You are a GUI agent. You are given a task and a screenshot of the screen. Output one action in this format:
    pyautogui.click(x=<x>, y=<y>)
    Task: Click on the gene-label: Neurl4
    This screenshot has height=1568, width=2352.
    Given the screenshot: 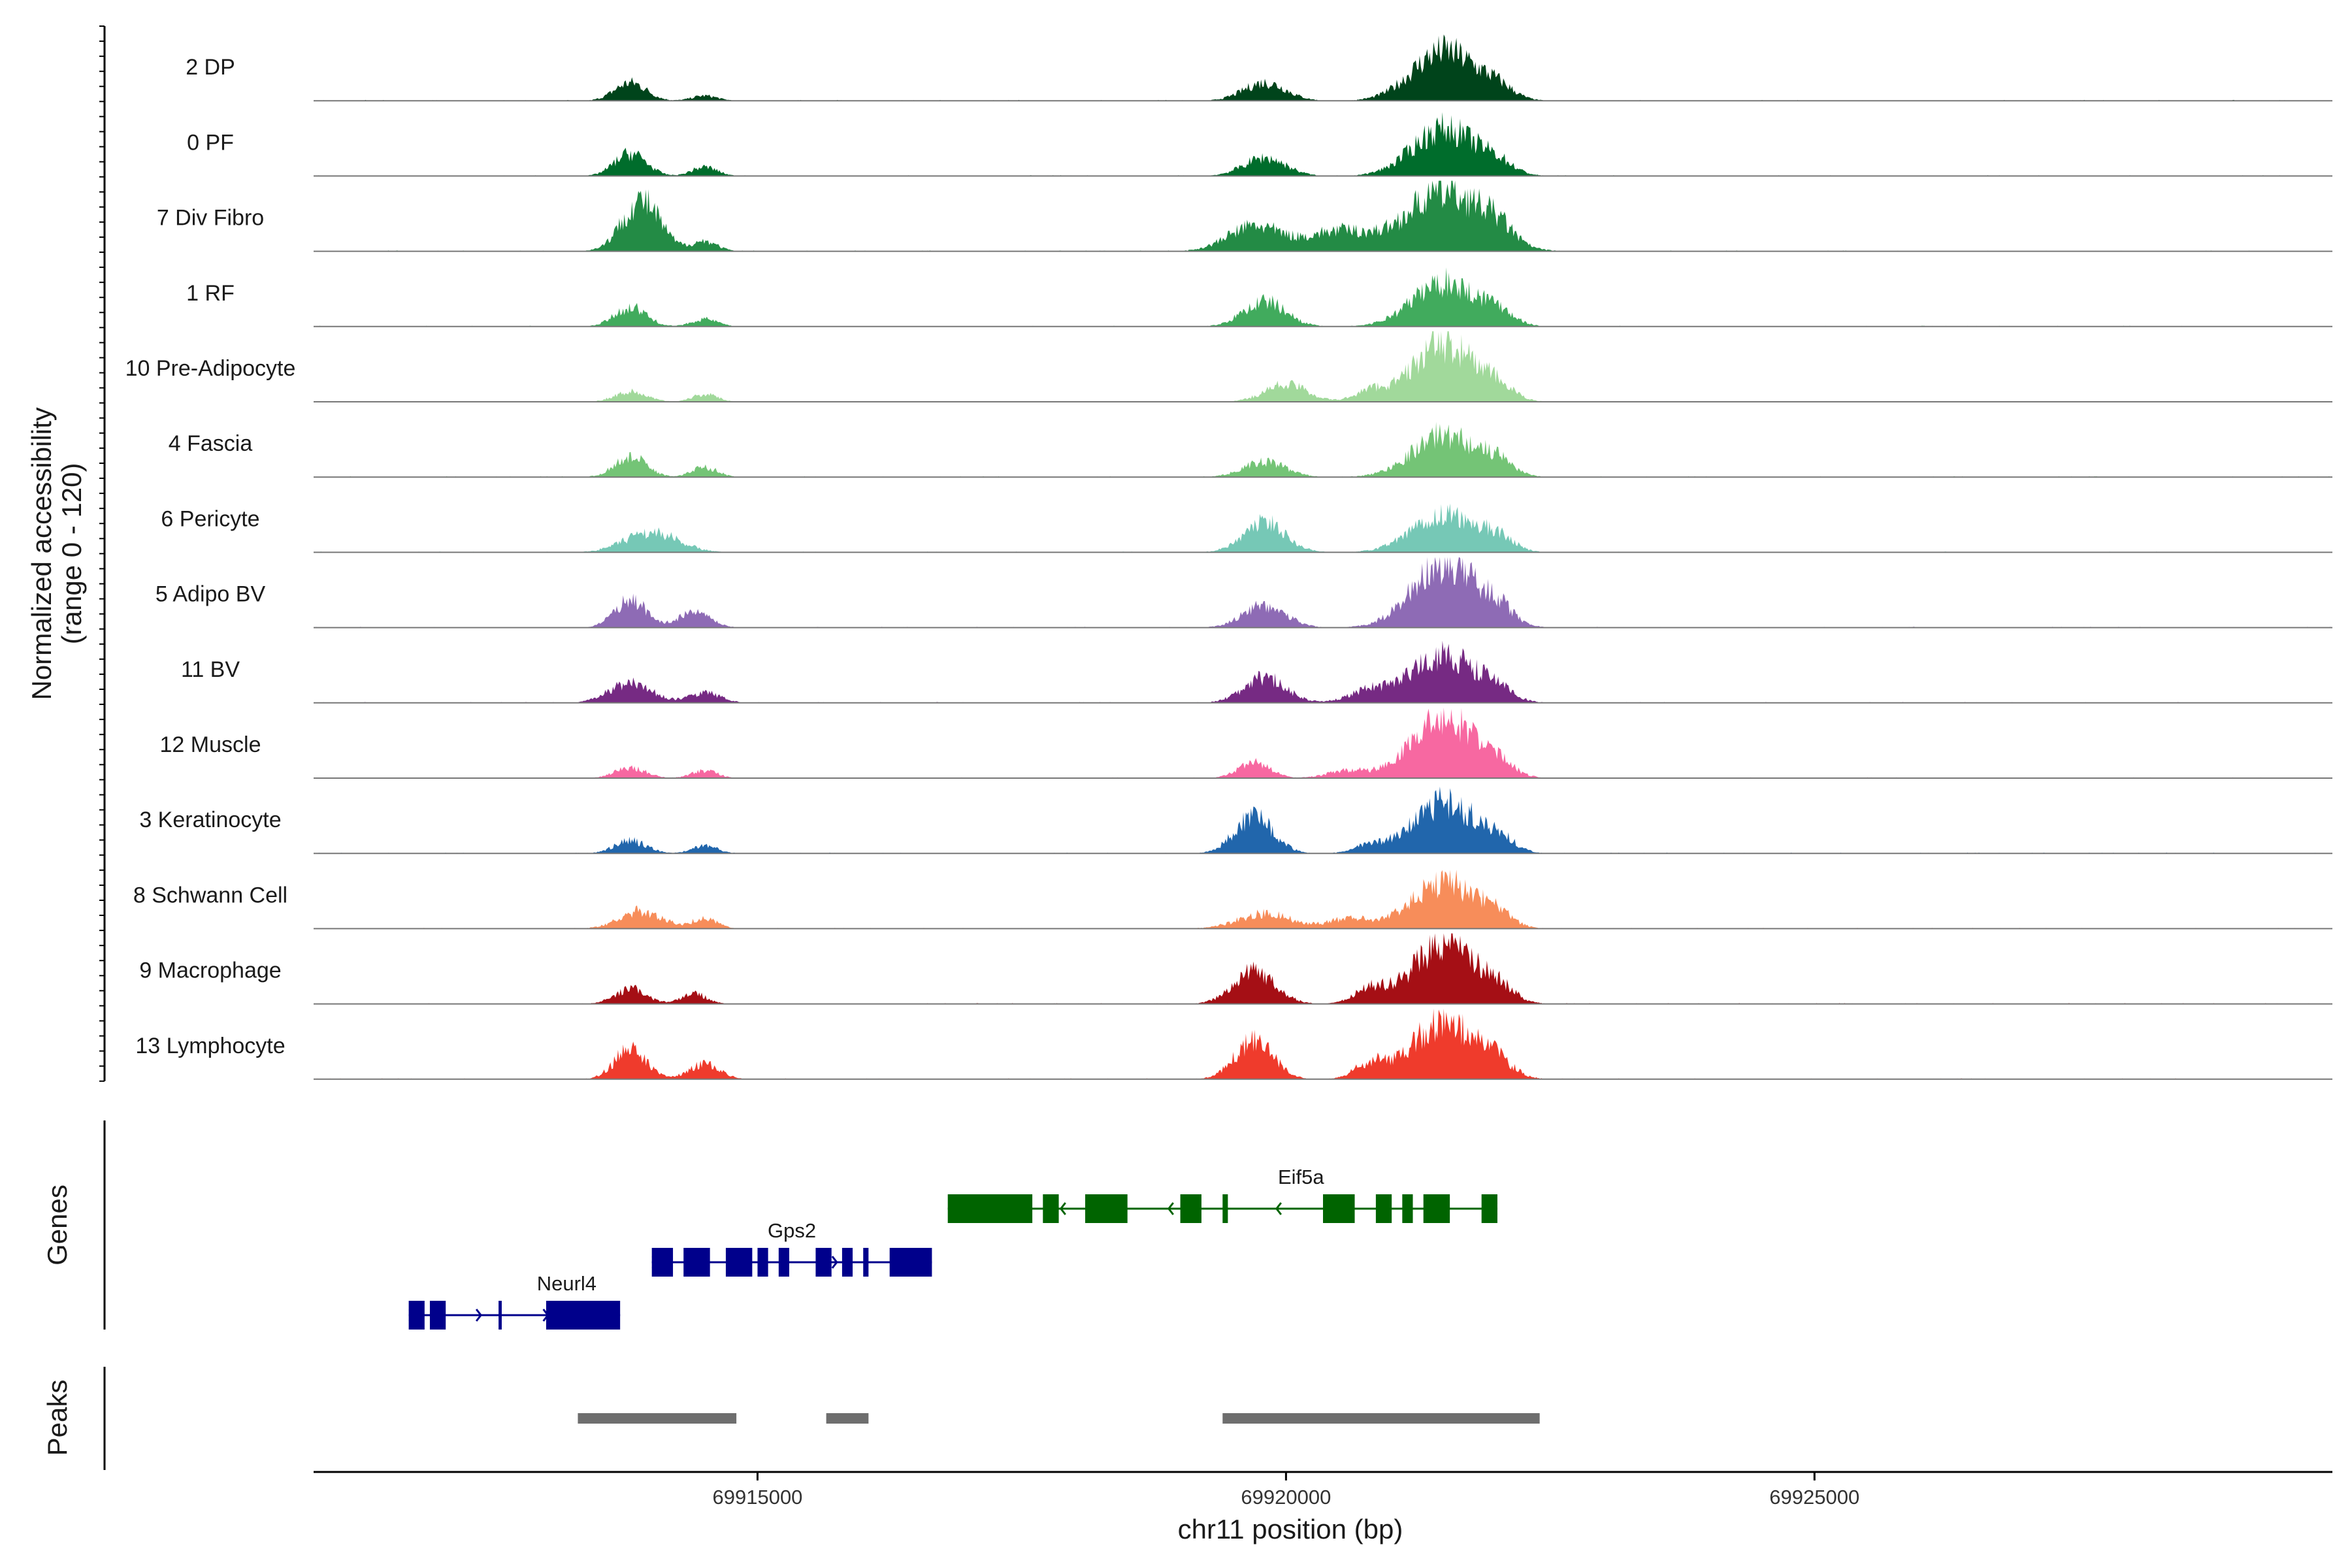 What is the action you would take?
    pyautogui.click(x=566, y=1283)
    